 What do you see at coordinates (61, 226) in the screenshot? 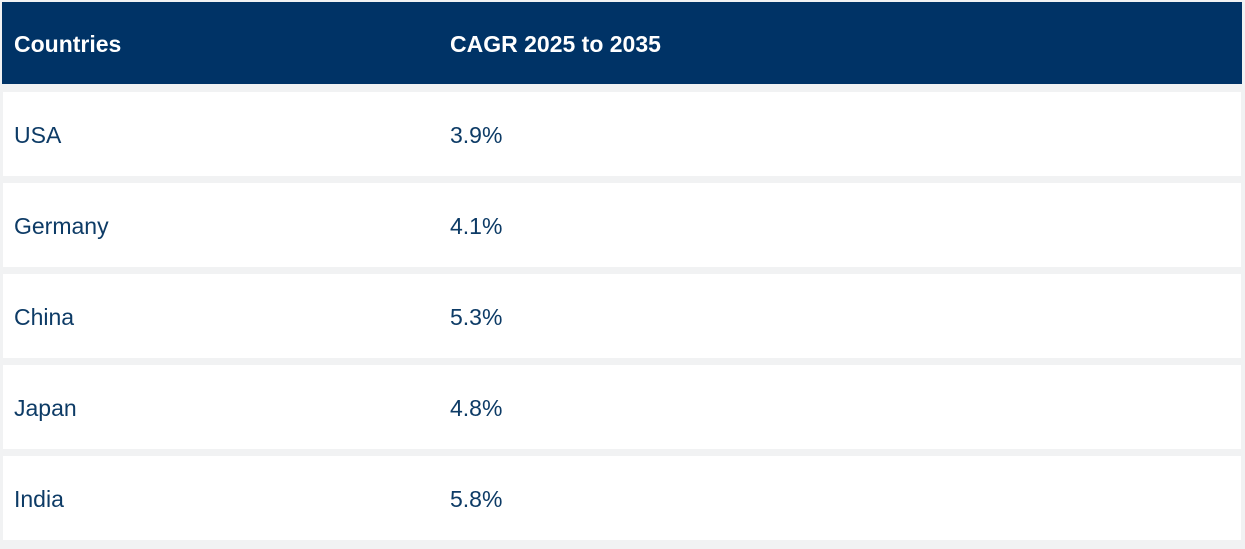
I see `country-cell: Germany` at bounding box center [61, 226].